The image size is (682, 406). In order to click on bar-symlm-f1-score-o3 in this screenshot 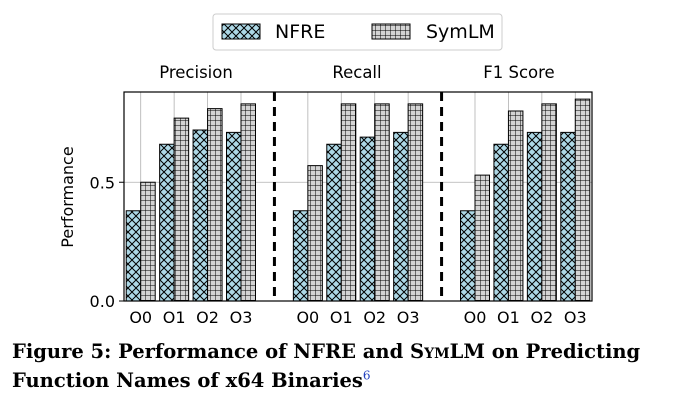, I will do `click(582, 200)`.